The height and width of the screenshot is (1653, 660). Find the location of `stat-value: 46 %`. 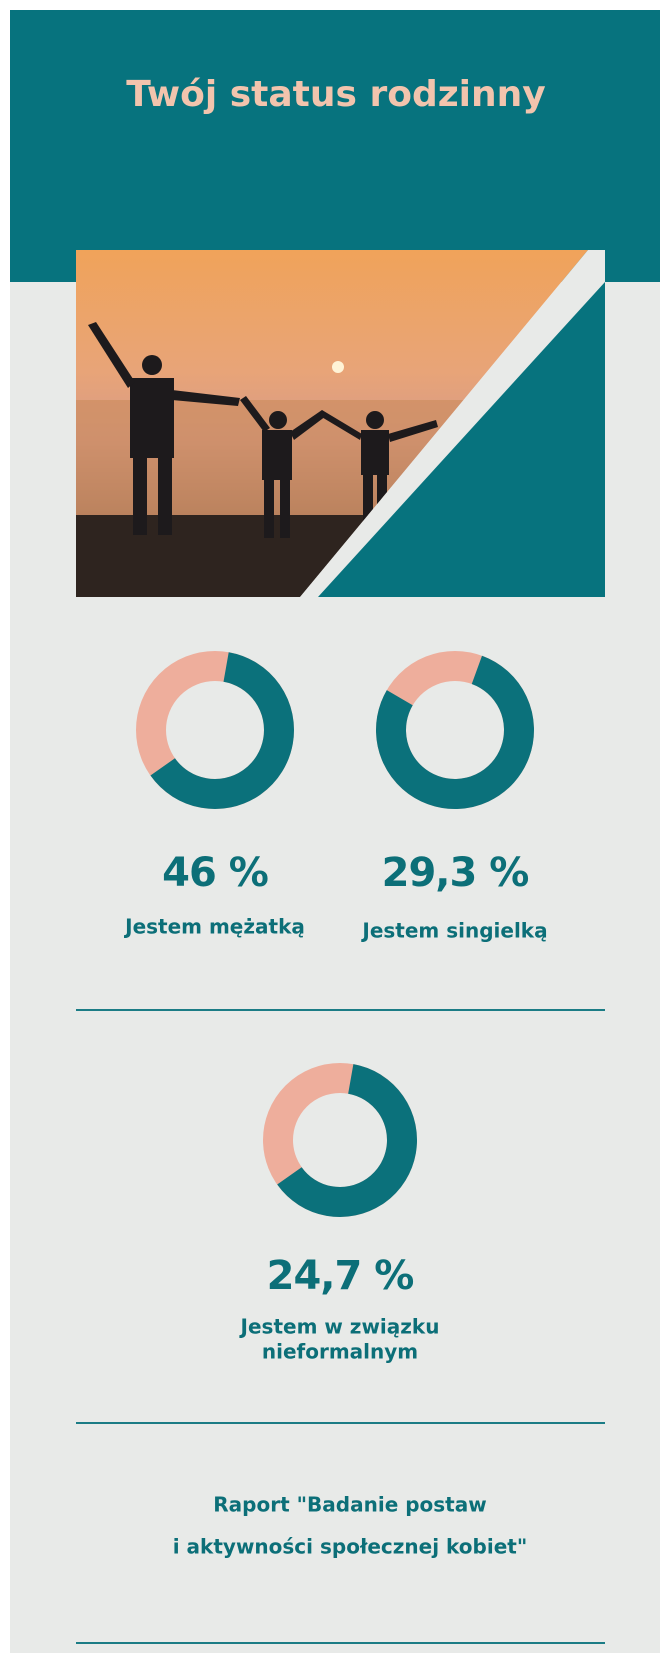

stat-value: 46 % is located at coordinates (215, 873).